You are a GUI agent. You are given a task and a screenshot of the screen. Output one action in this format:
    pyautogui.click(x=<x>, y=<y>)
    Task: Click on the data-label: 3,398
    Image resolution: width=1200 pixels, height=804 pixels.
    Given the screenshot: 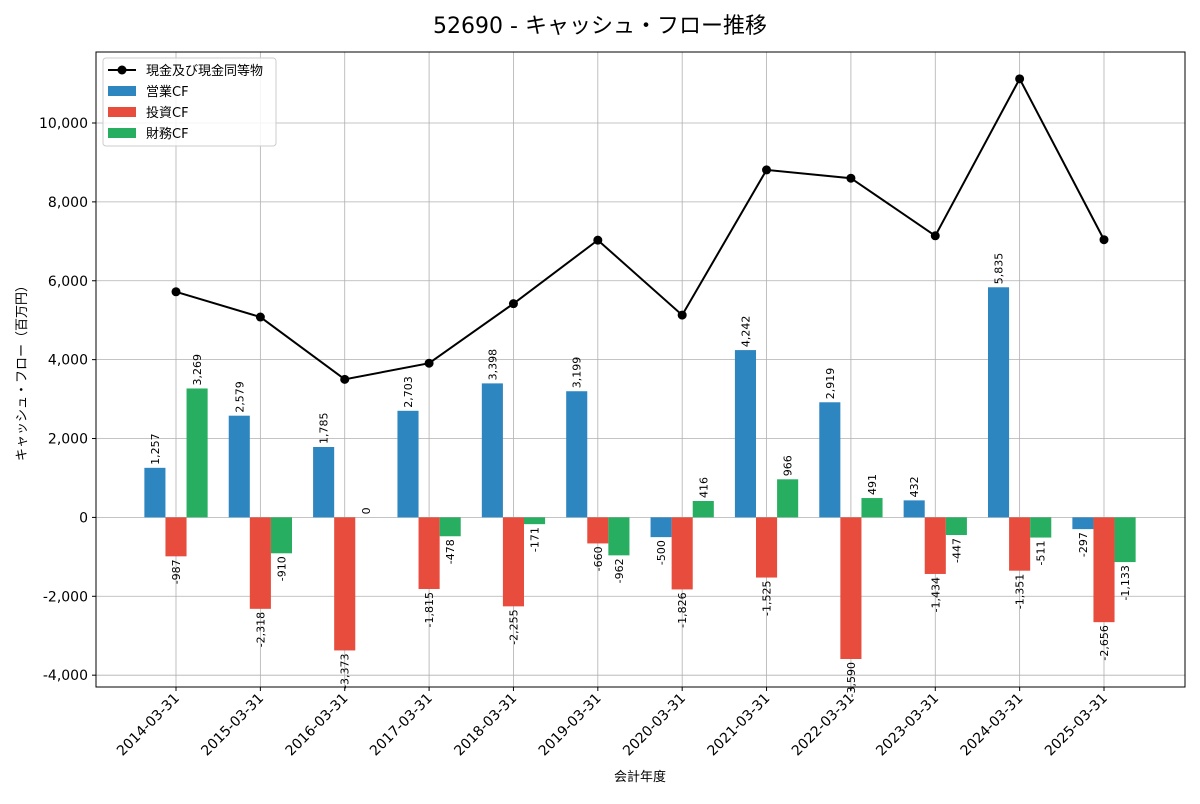 What is the action you would take?
    pyautogui.click(x=492, y=365)
    